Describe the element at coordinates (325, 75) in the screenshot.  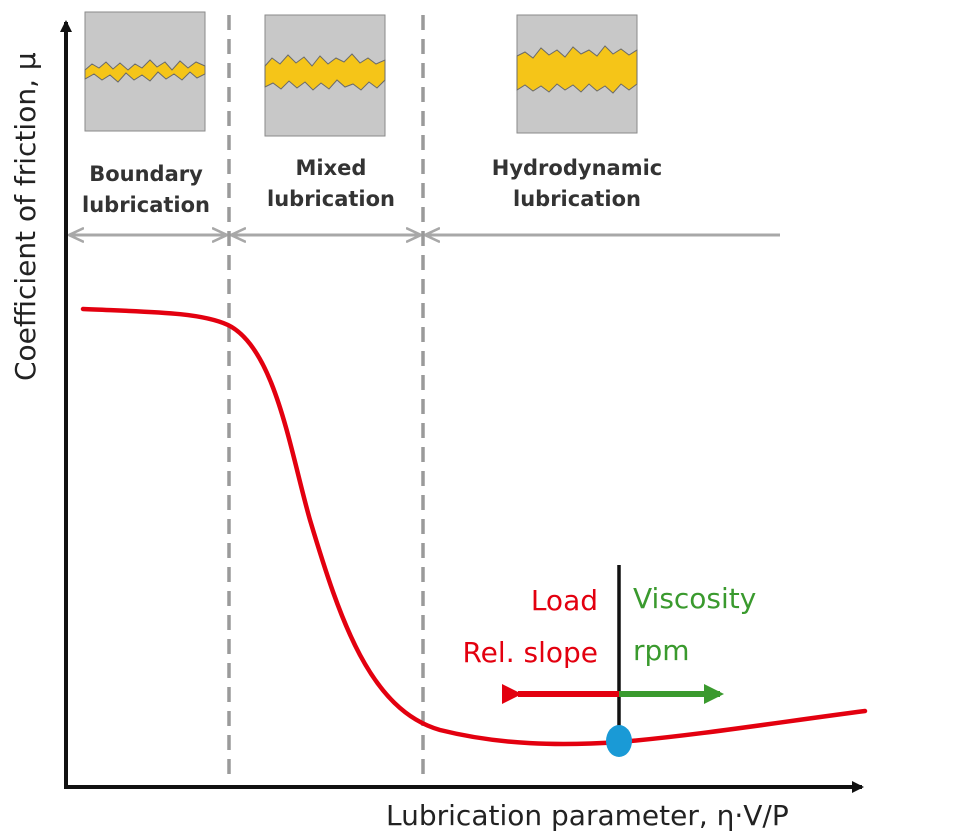
I see `surface-mixed-icon` at that location.